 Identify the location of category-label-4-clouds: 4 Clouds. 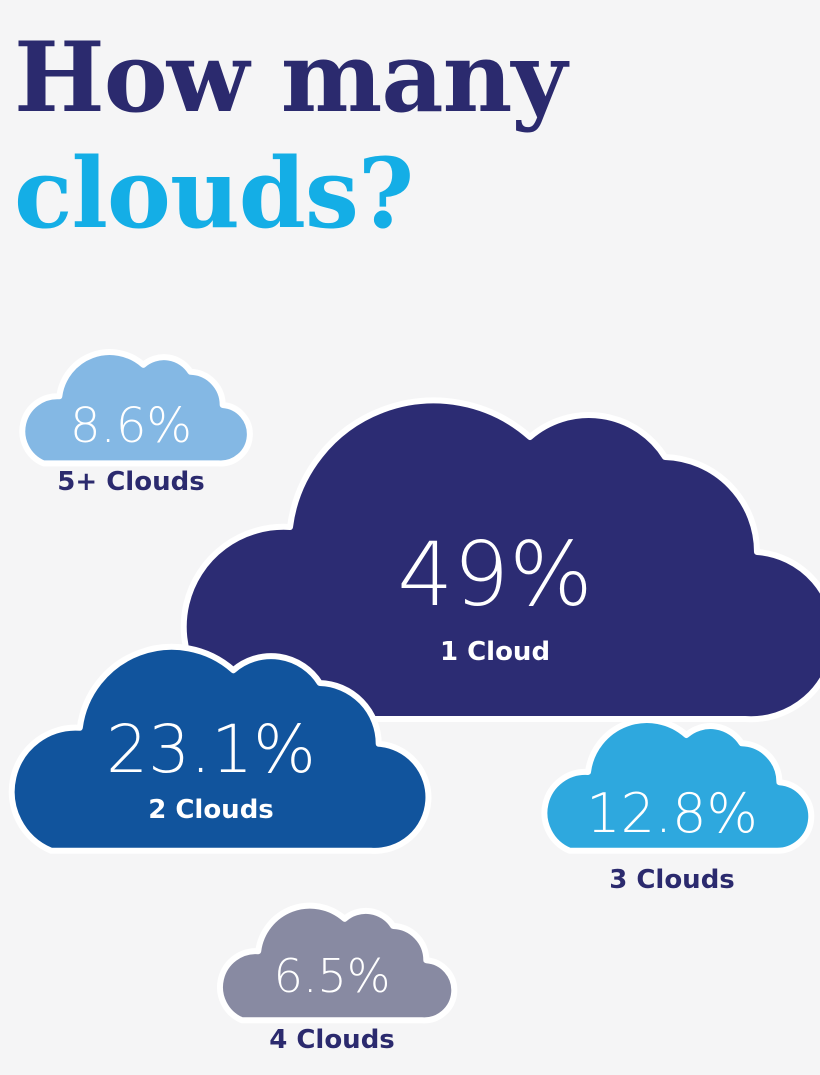
(332, 1040).